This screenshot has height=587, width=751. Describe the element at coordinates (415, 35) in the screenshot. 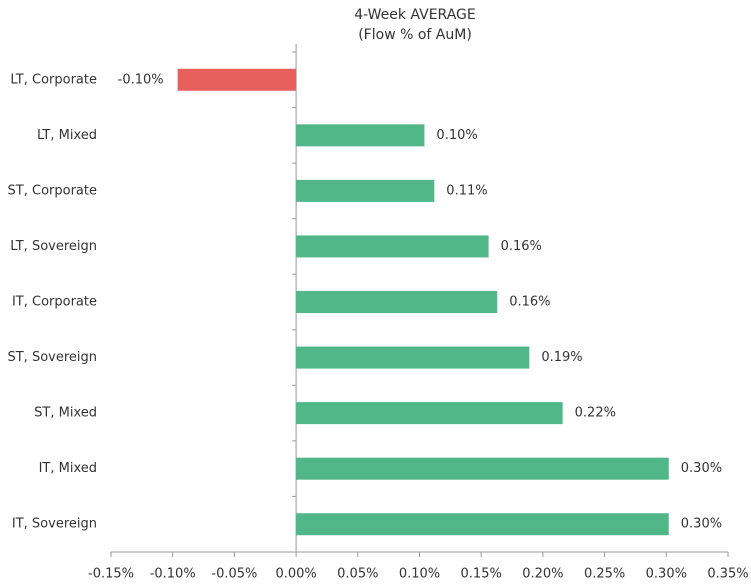

I see `chart-subtitle: (Flow % of AuM)` at that location.